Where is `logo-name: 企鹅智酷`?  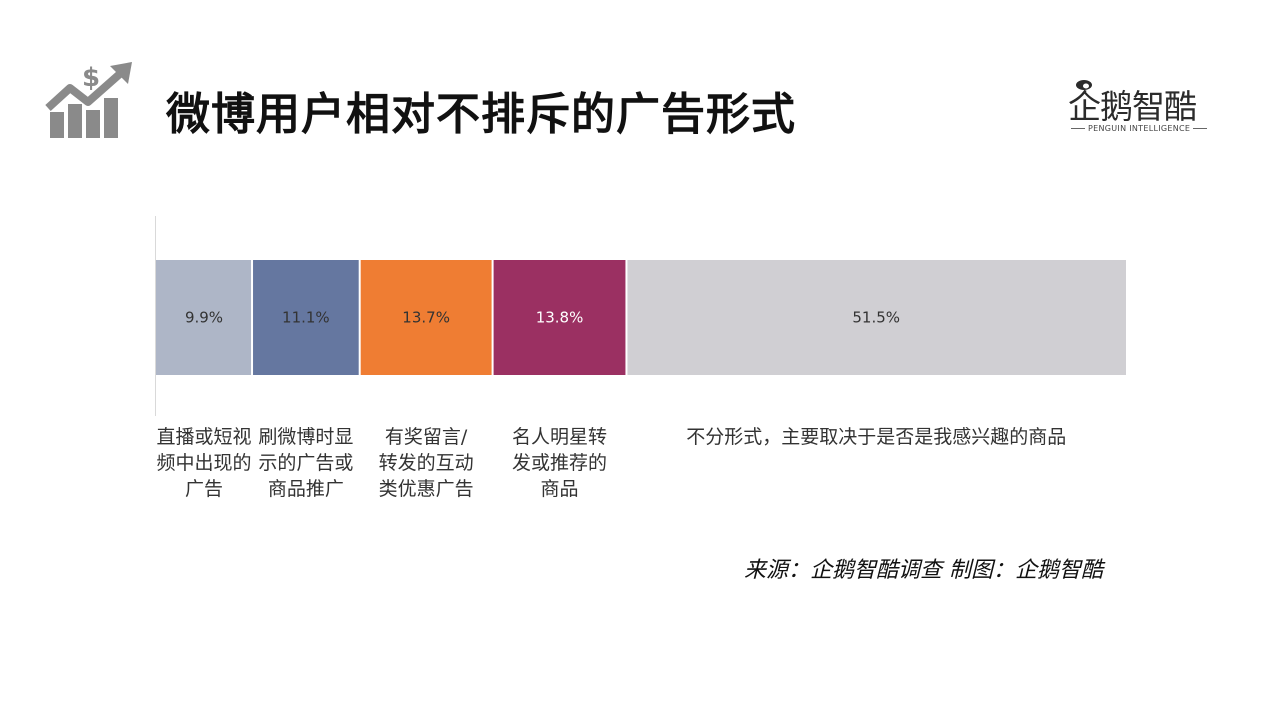 logo-name: 企鹅智酷 is located at coordinates (1132, 106).